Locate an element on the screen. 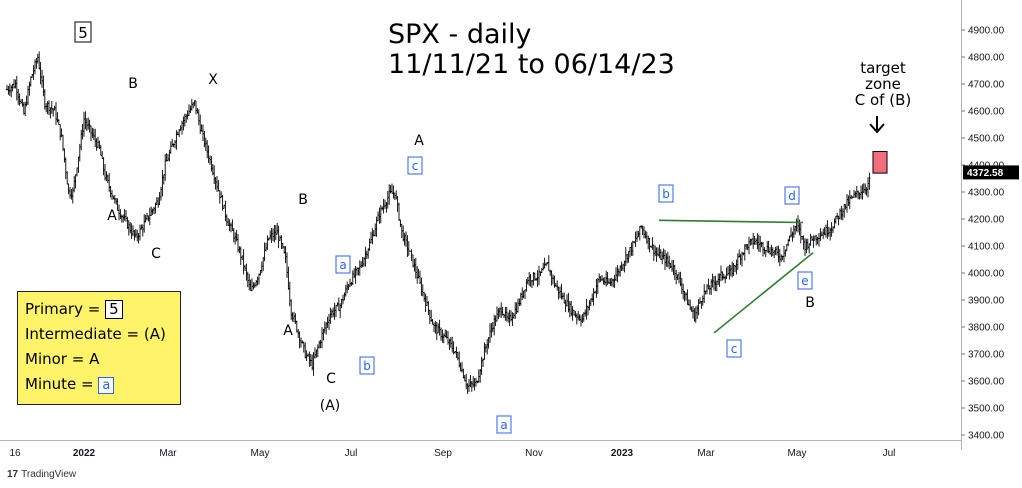 This screenshot has width=1022, height=488. wave-label-minute: c is located at coordinates (734, 349).